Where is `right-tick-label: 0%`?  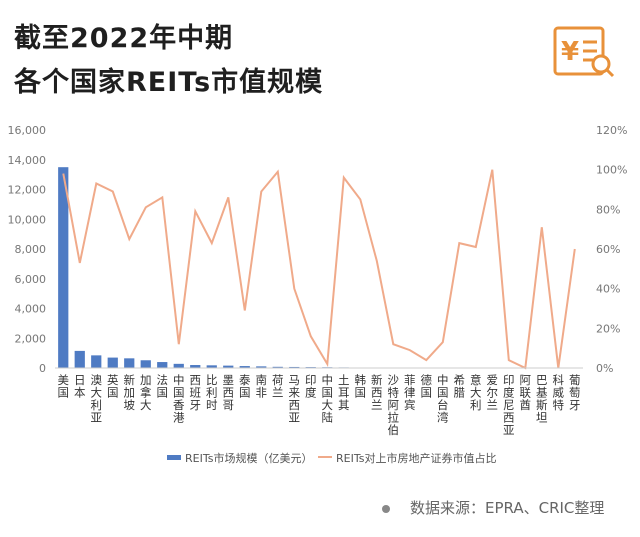 right-tick-label: 0% is located at coordinates (604, 368).